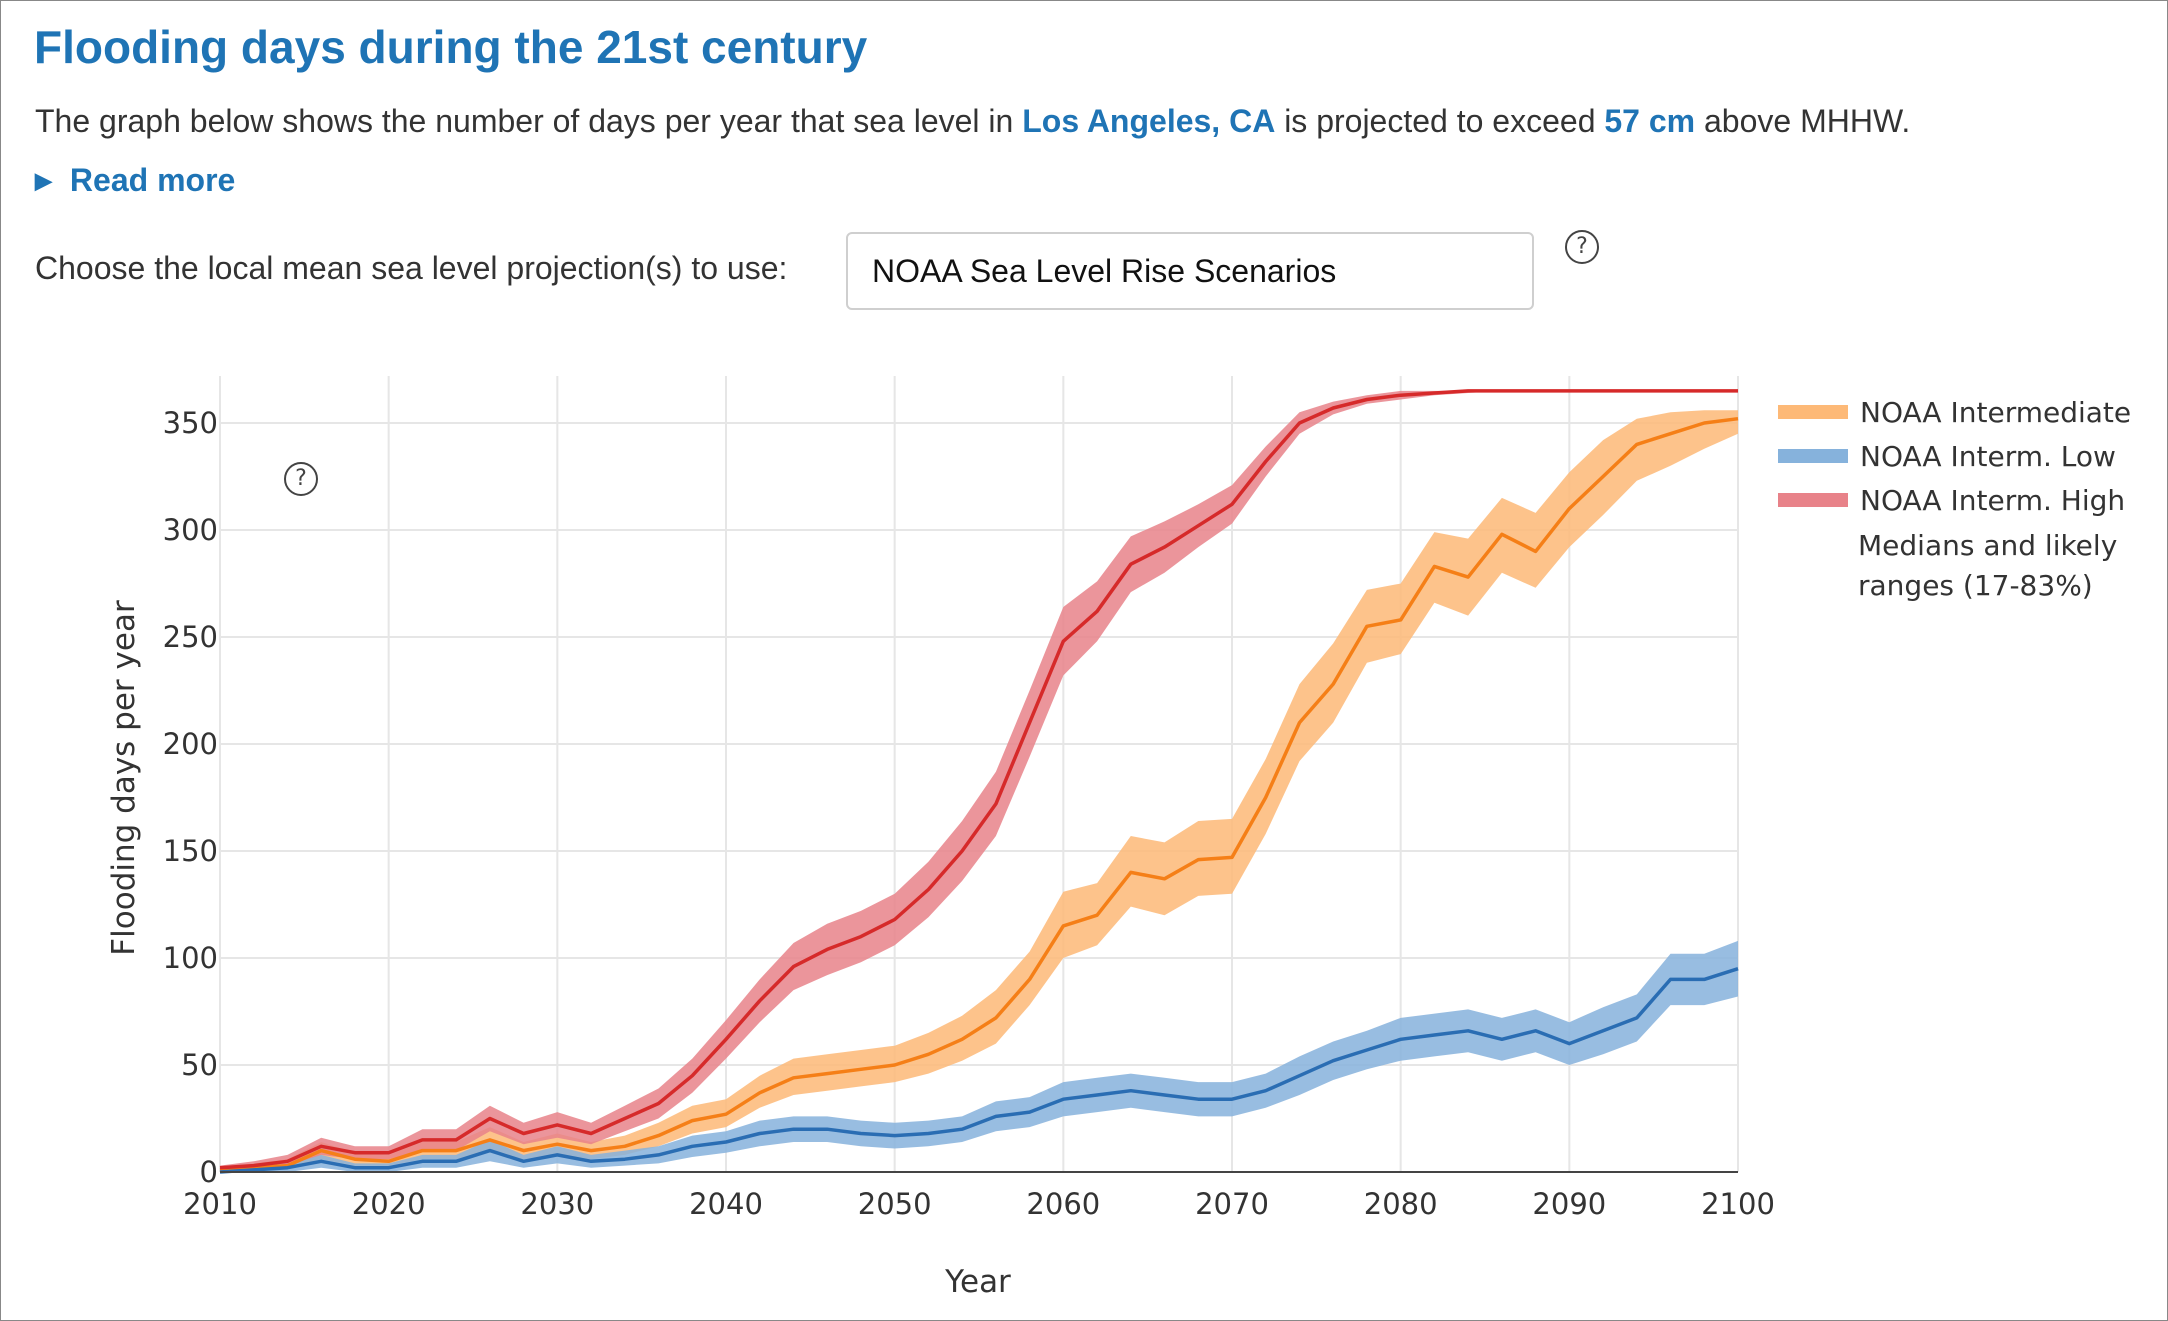 The width and height of the screenshot is (2168, 1321). What do you see at coordinates (190, 423) in the screenshot?
I see `y-tick-label: 350` at bounding box center [190, 423].